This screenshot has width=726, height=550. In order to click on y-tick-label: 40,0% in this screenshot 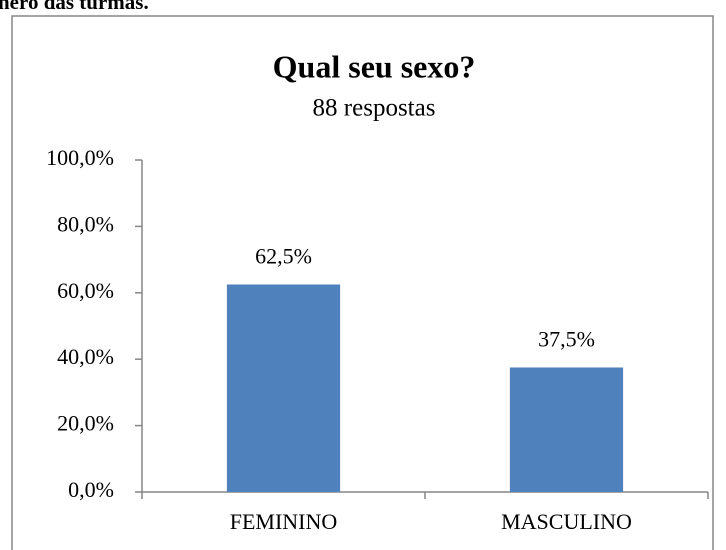, I will do `click(85, 356)`.